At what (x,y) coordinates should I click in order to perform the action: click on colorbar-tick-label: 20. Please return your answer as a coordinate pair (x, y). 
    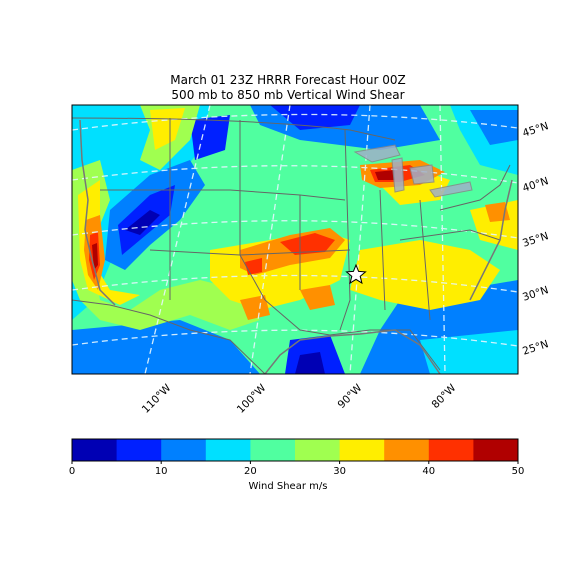
    Looking at the image, I should click on (250, 471).